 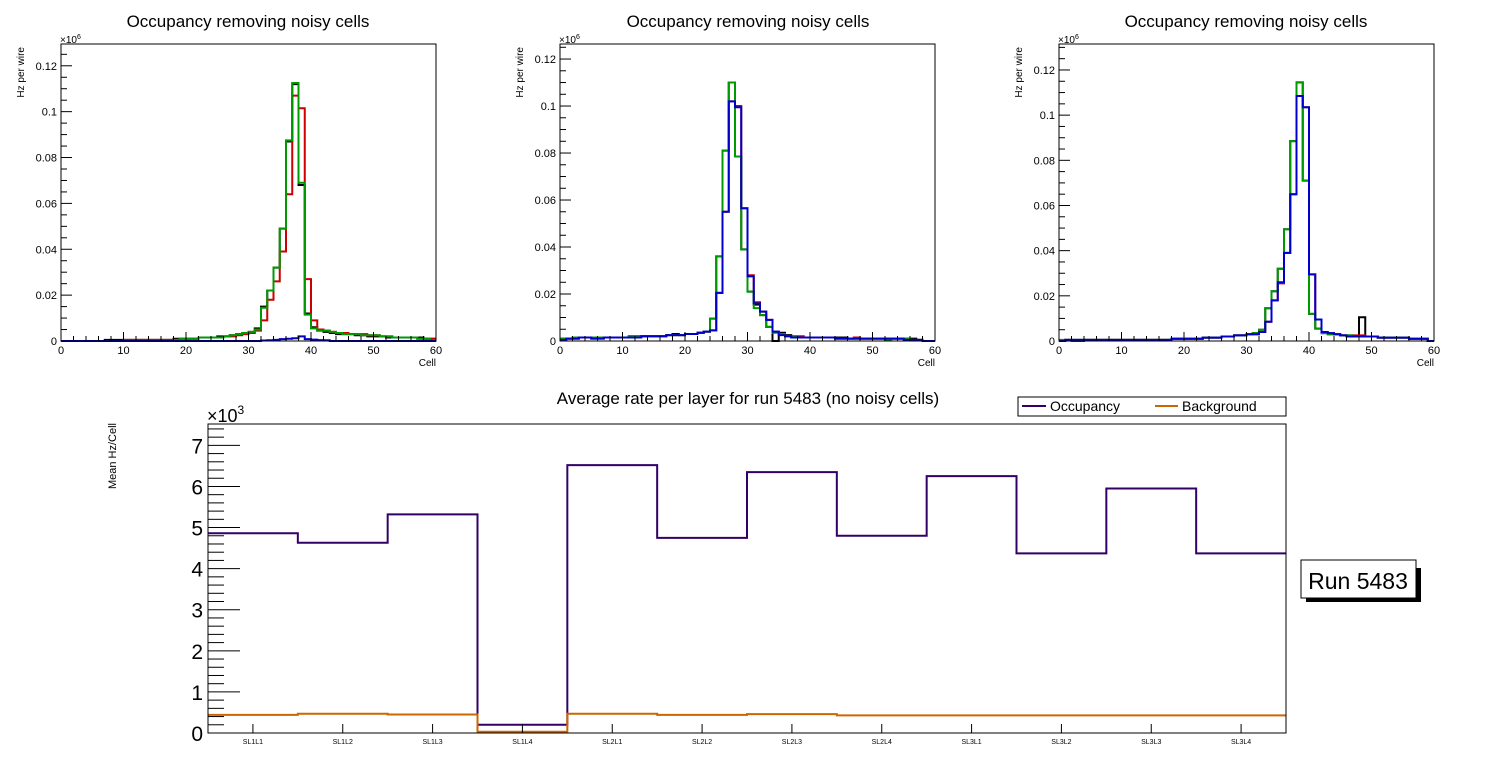 I want to click on legend-label-background: Background, so click(x=1219, y=406).